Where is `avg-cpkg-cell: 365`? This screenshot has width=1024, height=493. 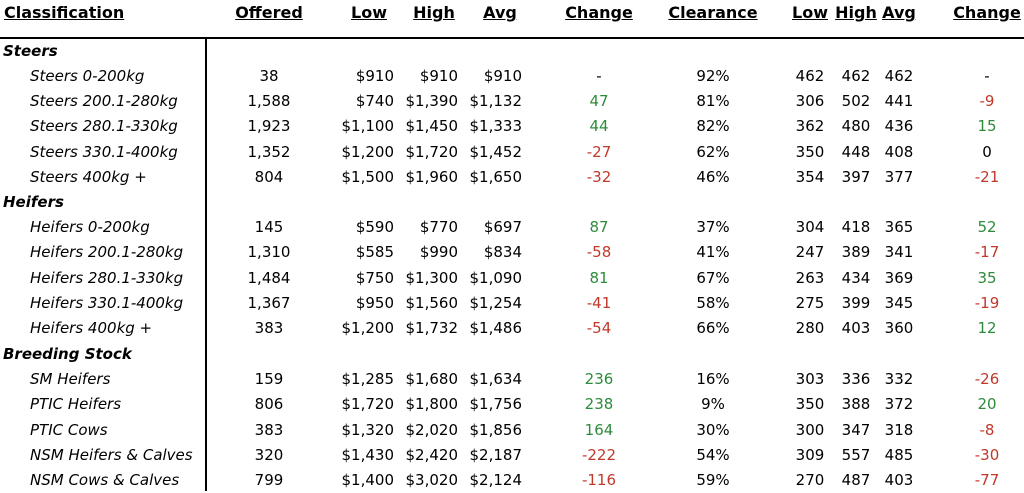 avg-cpkg-cell: 365 is located at coordinates (899, 227).